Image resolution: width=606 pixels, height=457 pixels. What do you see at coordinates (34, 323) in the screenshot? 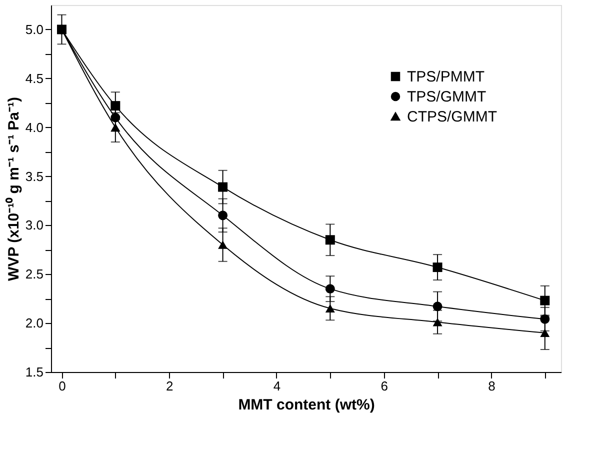
I see `y-tick-label: 2.0` at bounding box center [34, 323].